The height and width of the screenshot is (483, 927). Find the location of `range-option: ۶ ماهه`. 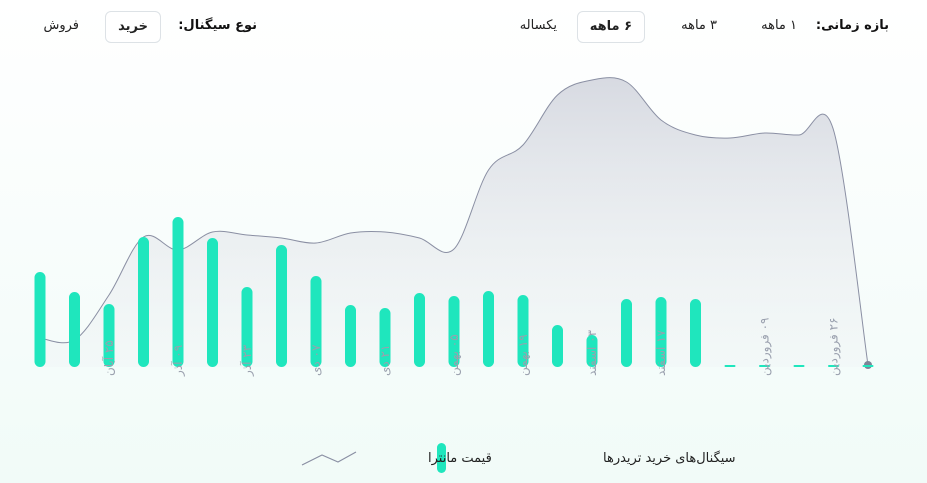

range-option: ۶ ماهه is located at coordinates (610, 27).